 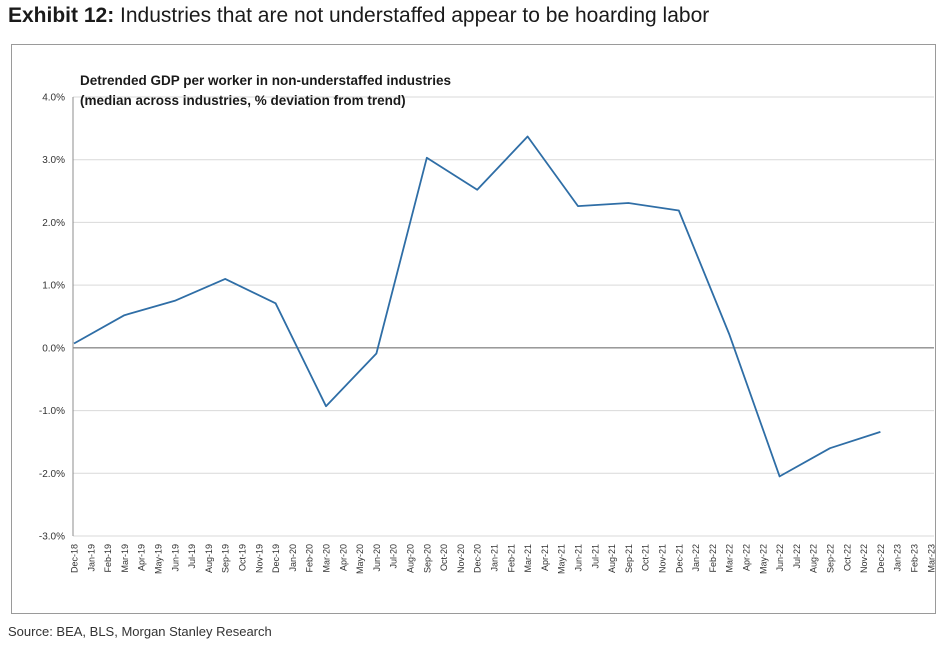 I want to click on x-tick-label: Apr-21, so click(x=545, y=557).